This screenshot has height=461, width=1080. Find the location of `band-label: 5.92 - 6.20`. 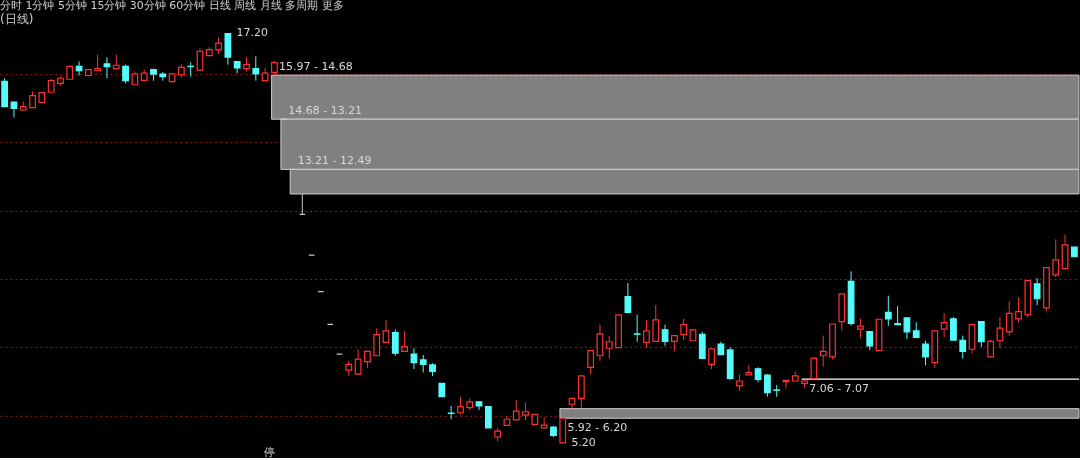

band-label: 5.92 - 6.20 is located at coordinates (597, 428).